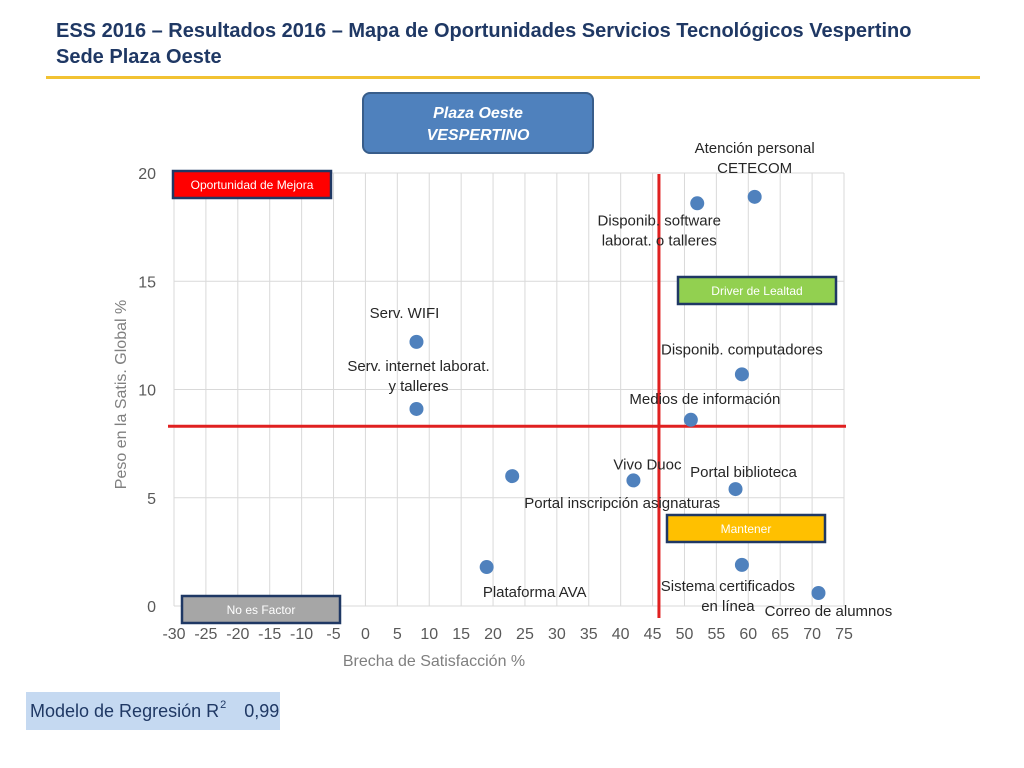 The image size is (1024, 768). I want to click on x-tick-label: -30, so click(173, 634).